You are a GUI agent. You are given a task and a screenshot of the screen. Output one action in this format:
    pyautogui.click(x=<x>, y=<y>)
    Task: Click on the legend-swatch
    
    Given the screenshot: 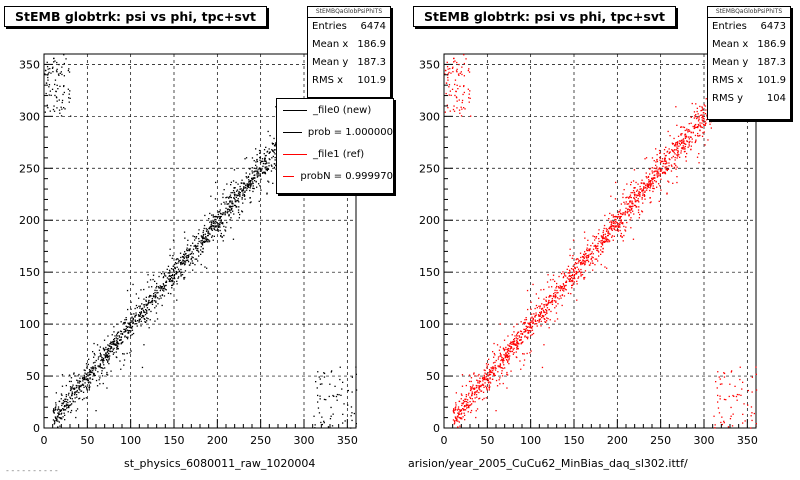 What is the action you would take?
    pyautogui.click(x=292, y=132)
    